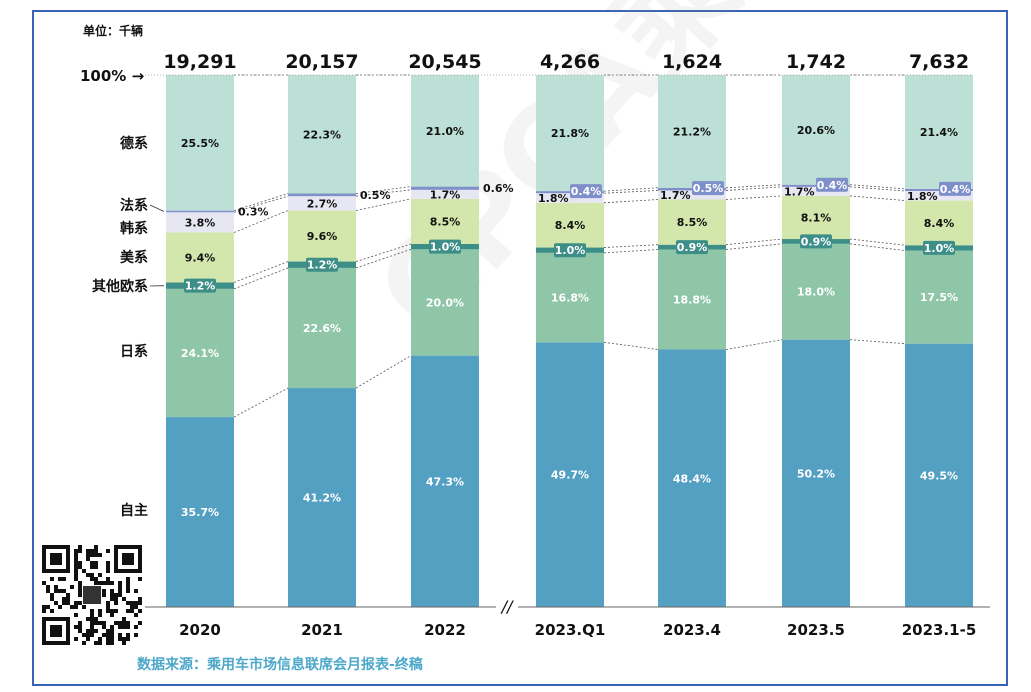 Image resolution: width=1031 pixels, height=692 pixels. I want to click on bar-rixi-2023.1-5, so click(939, 297).